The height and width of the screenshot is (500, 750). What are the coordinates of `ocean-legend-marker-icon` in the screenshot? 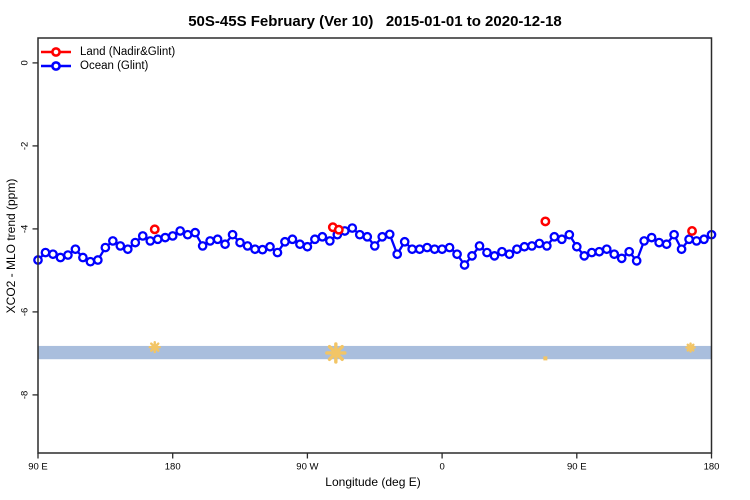 It's located at (56, 66).